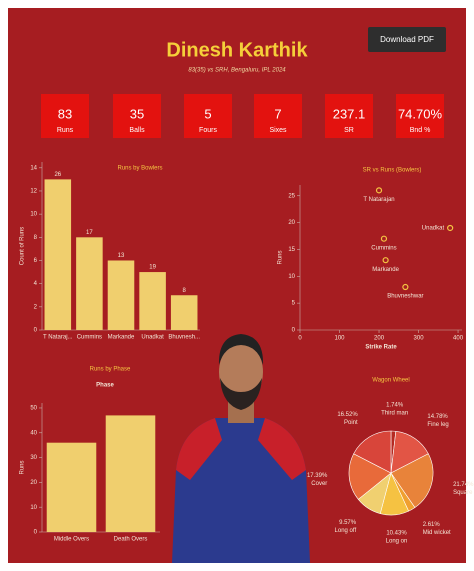 The height and width of the screenshot is (571, 474). Describe the element at coordinates (348, 523) in the screenshot. I see `slice-value-label: 9.57%` at that location.